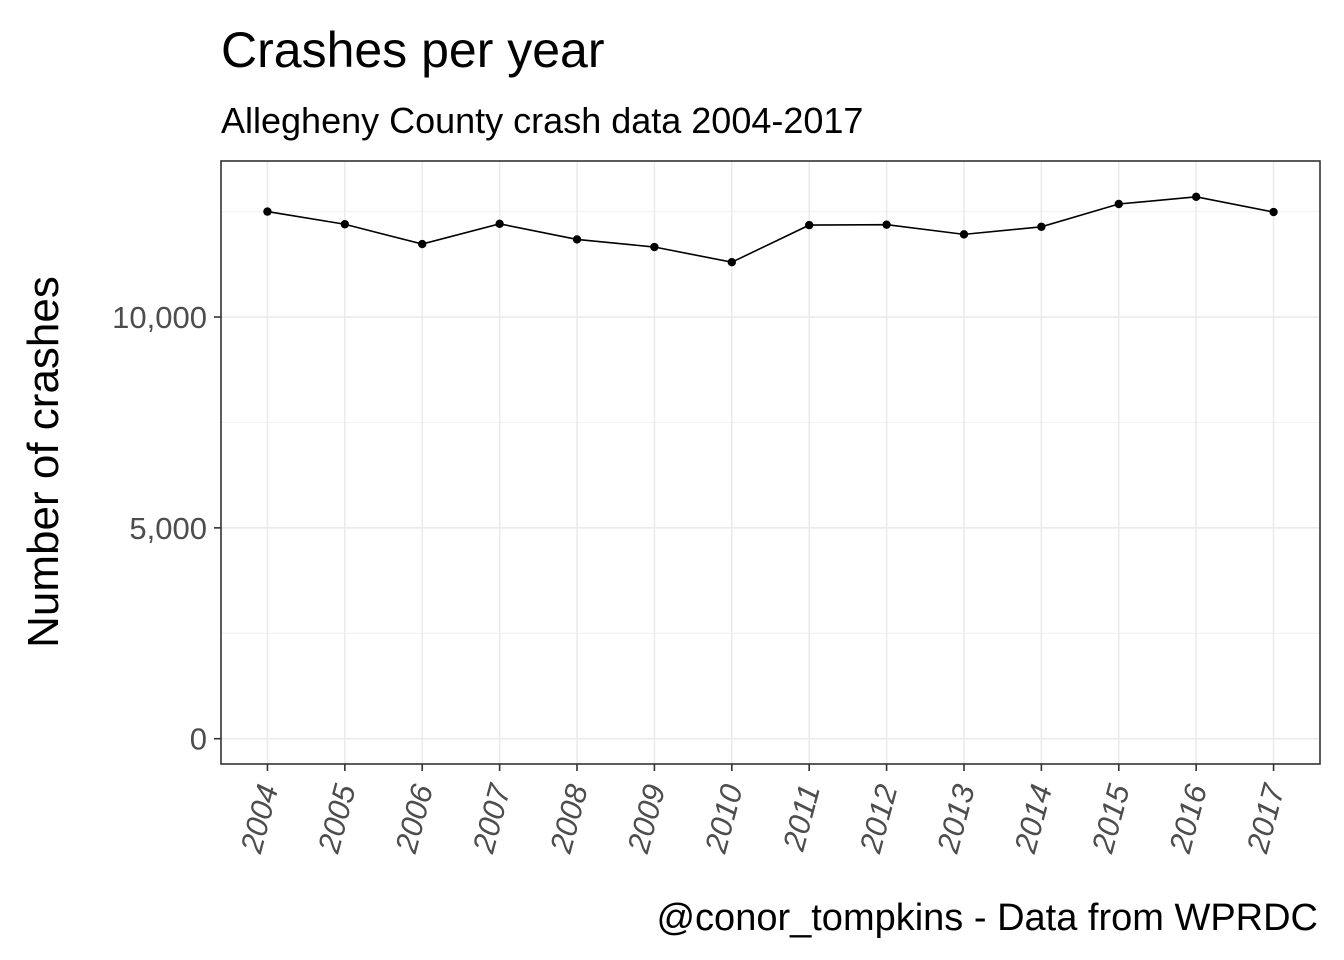 The height and width of the screenshot is (960, 1344). I want to click on x-tick-label: 2009, so click(646, 819).